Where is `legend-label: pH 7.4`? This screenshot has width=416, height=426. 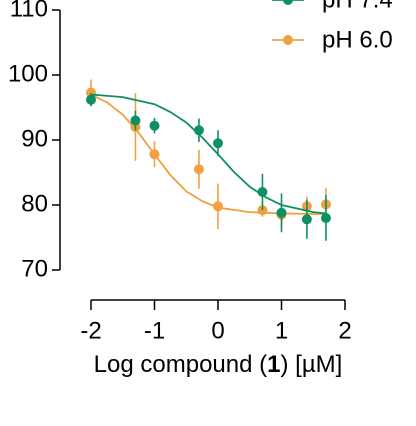
legend-label: pH 7.4 is located at coordinates (357, 6).